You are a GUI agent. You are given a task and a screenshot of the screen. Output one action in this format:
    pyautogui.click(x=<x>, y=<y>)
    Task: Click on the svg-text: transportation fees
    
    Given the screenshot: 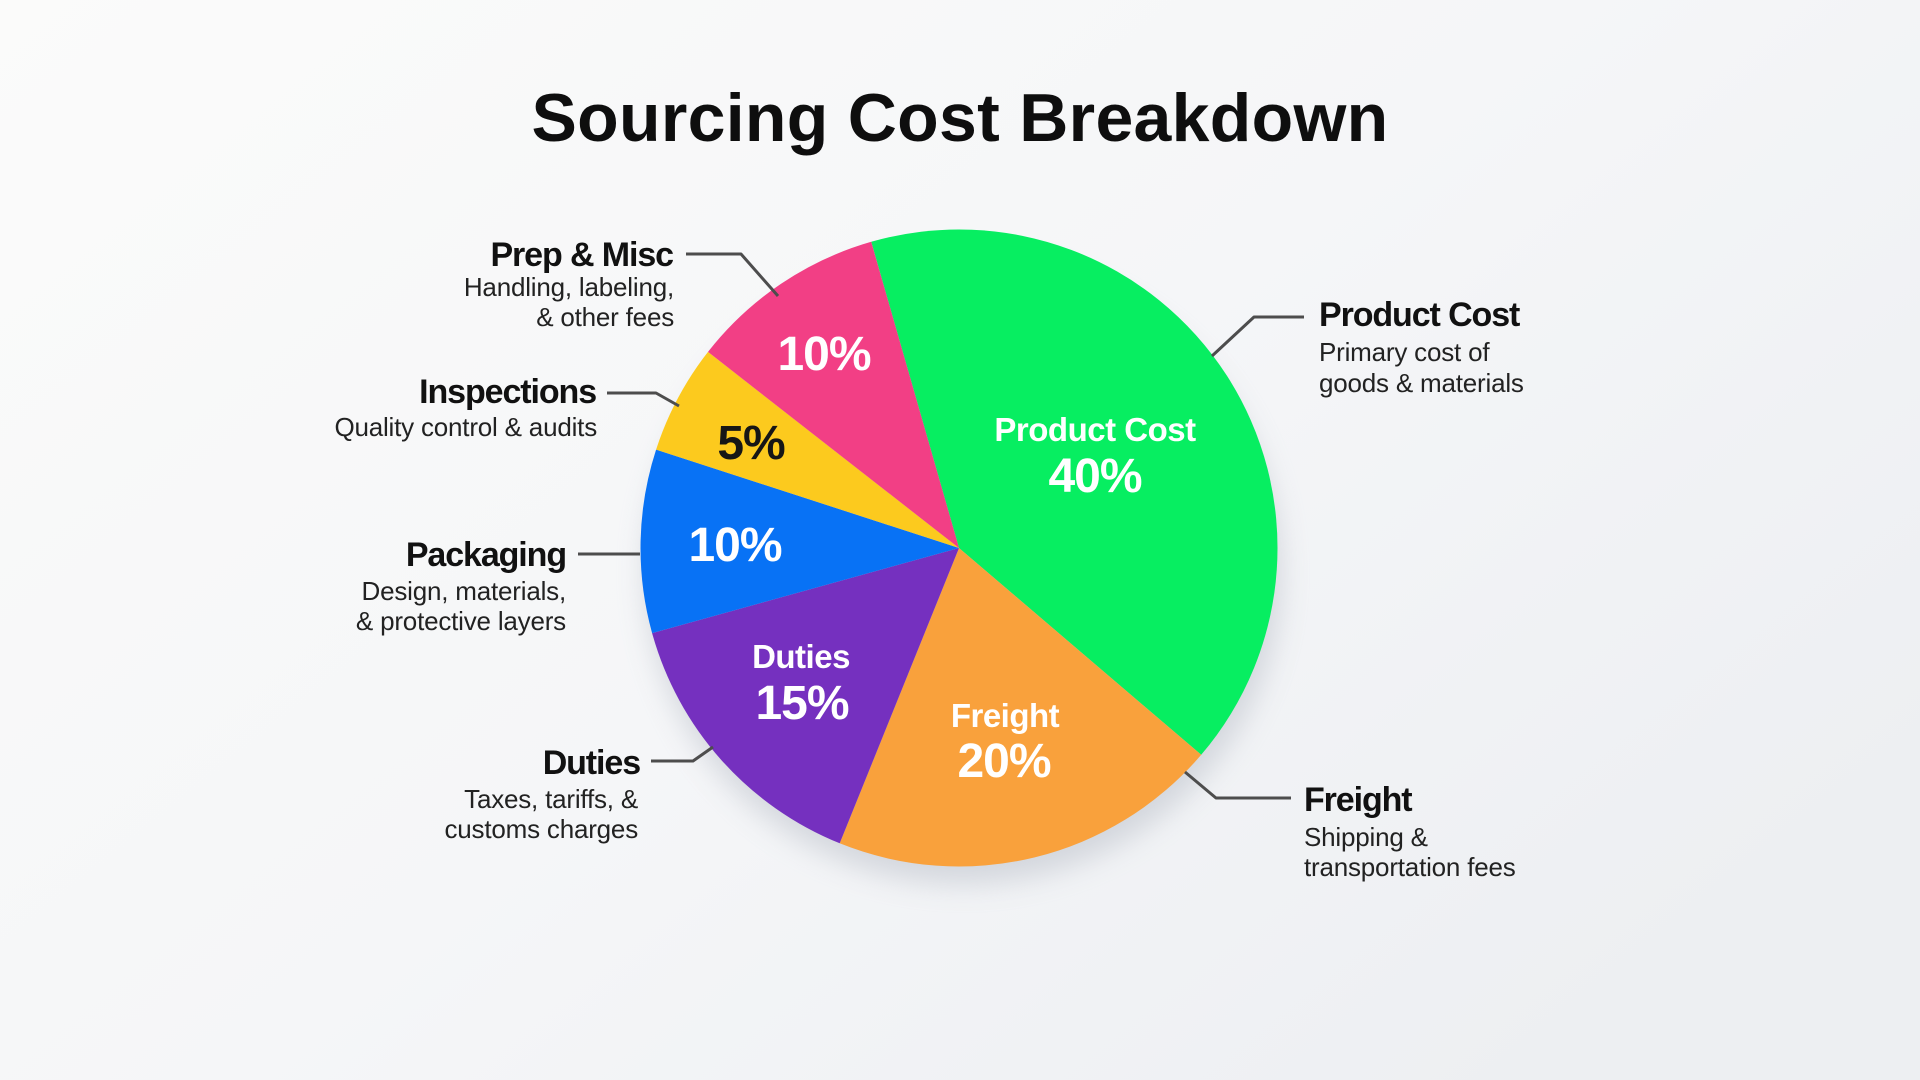 What is the action you would take?
    pyautogui.click(x=1410, y=867)
    